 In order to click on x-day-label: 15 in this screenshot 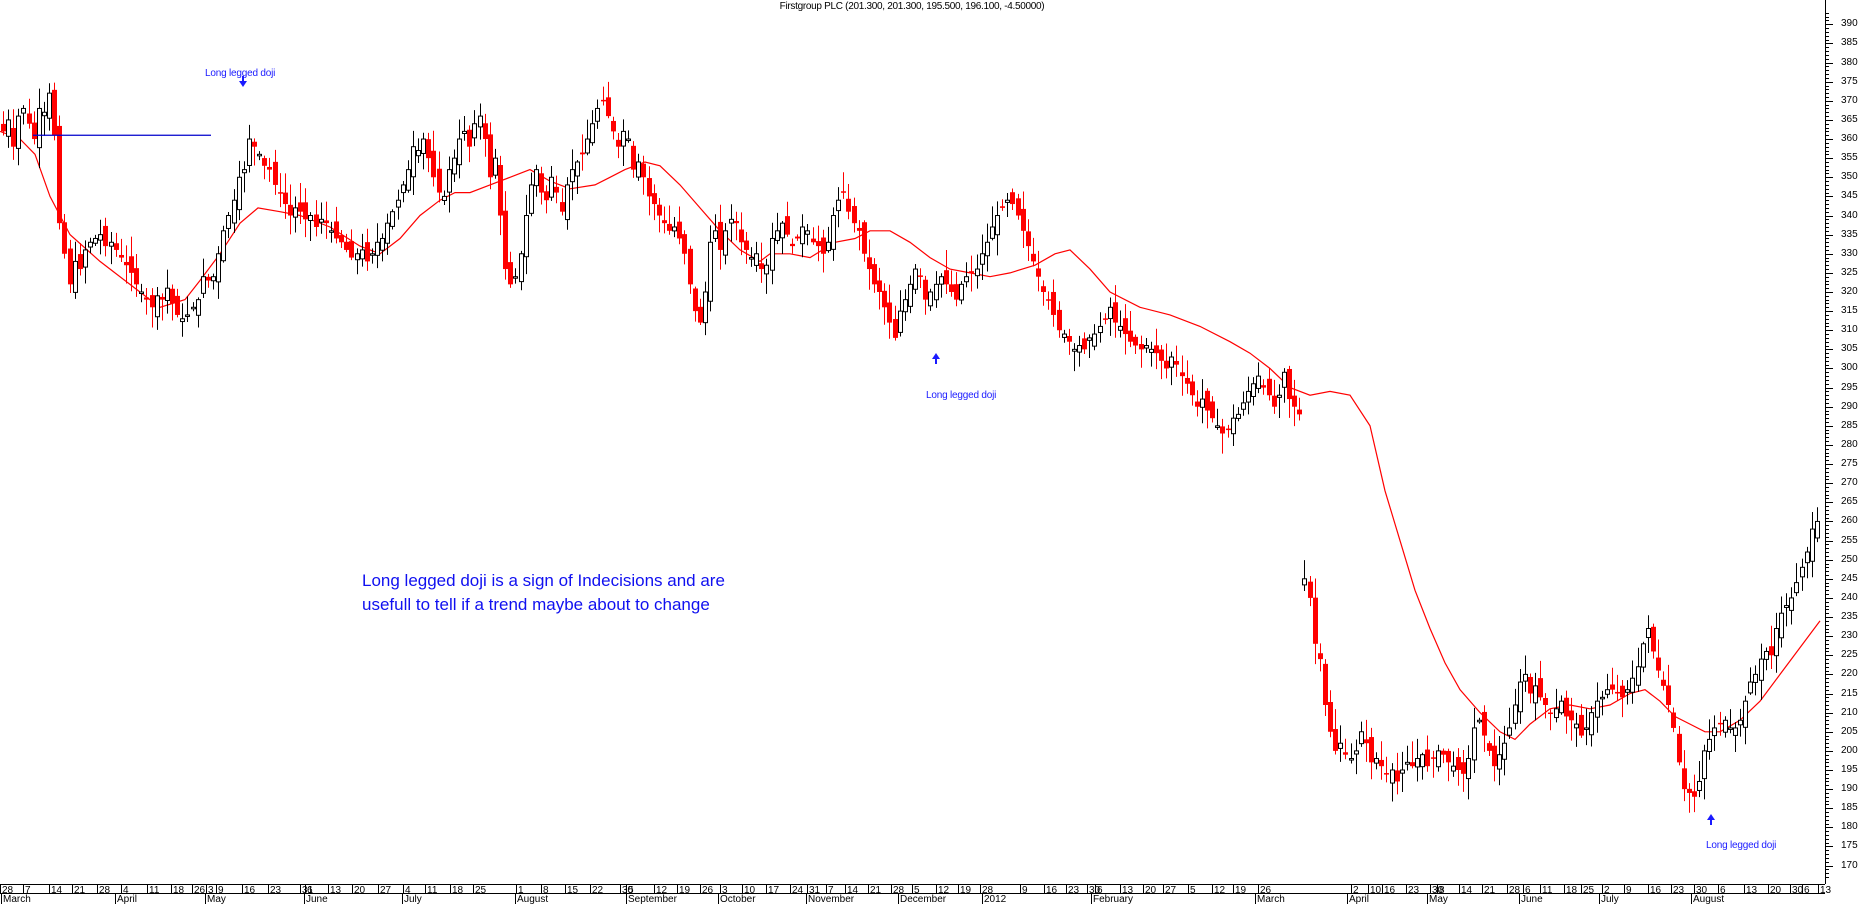, I will do `click(573, 890)`.